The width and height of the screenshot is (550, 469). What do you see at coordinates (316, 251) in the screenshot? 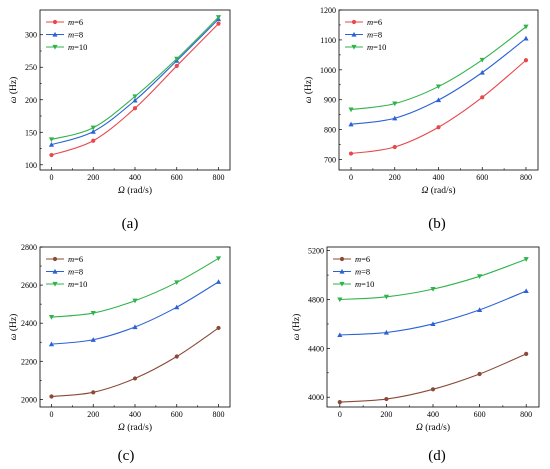
I see `y-tick-label: 5200` at bounding box center [316, 251].